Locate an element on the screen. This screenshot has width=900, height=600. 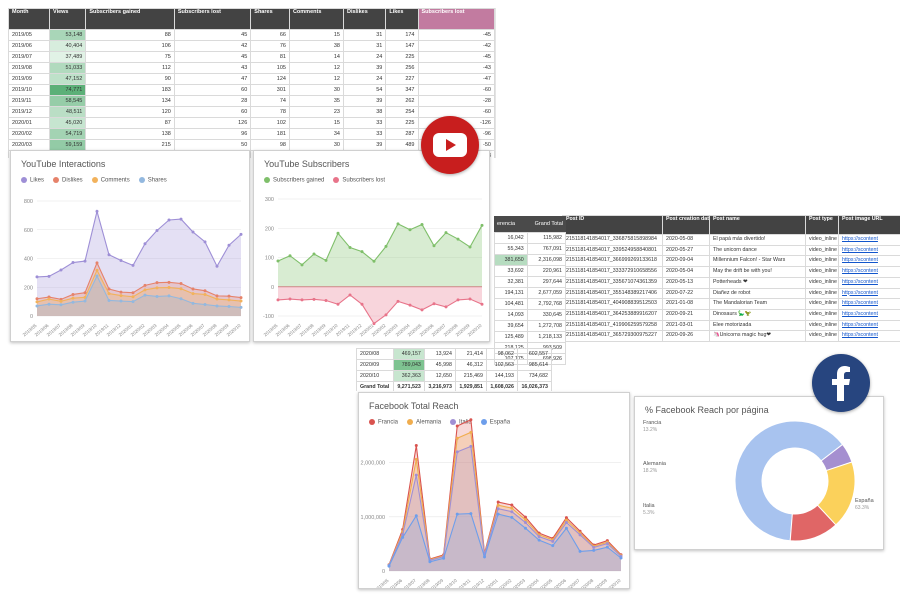
table-cell: 2020-09-04 is located at coordinates (686, 261).